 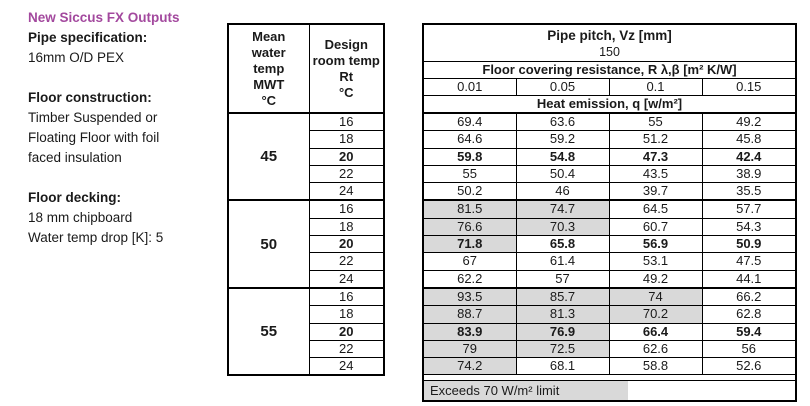 What do you see at coordinates (749, 279) in the screenshot?
I see `heat-emission-value: 44.1` at bounding box center [749, 279].